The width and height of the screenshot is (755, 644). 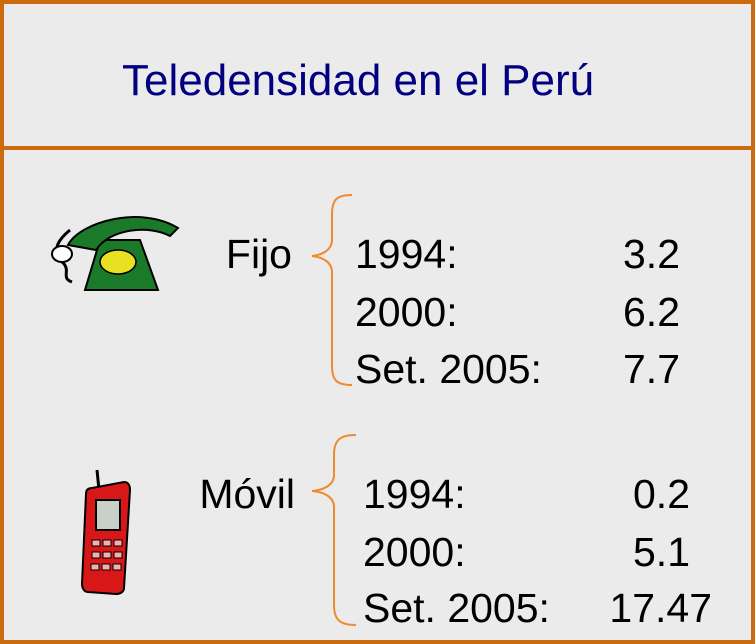 I want to click on title: Teledensidad en el Perú, so click(x=358, y=80).